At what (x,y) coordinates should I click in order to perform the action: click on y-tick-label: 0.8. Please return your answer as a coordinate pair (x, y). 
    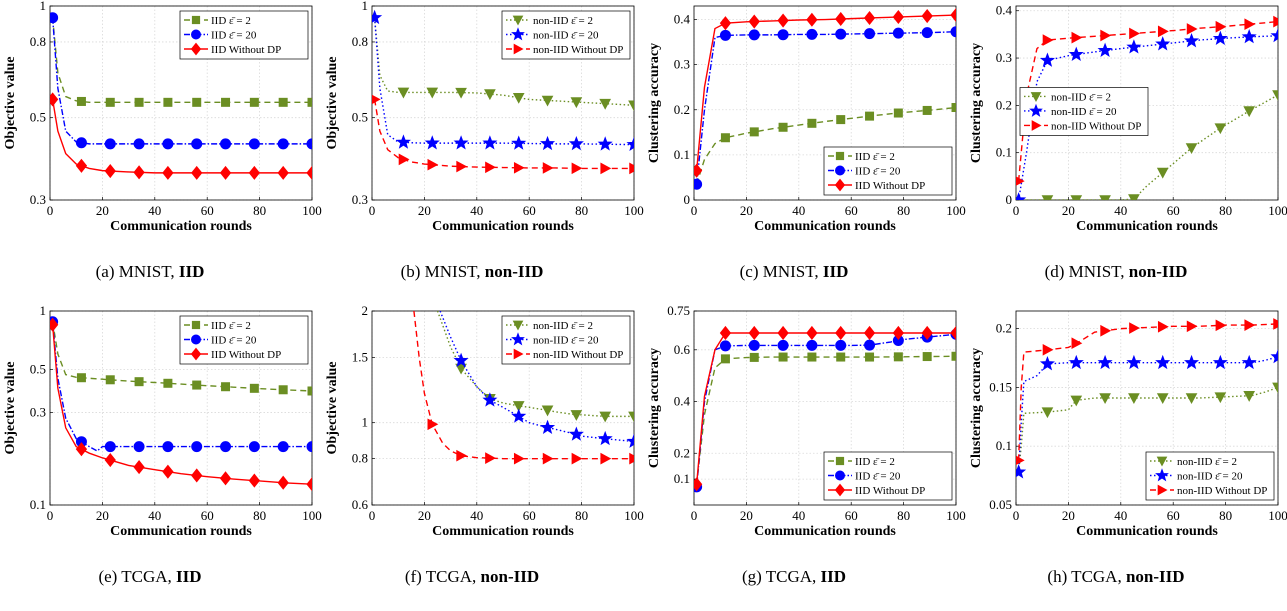
    Looking at the image, I should click on (38, 41).